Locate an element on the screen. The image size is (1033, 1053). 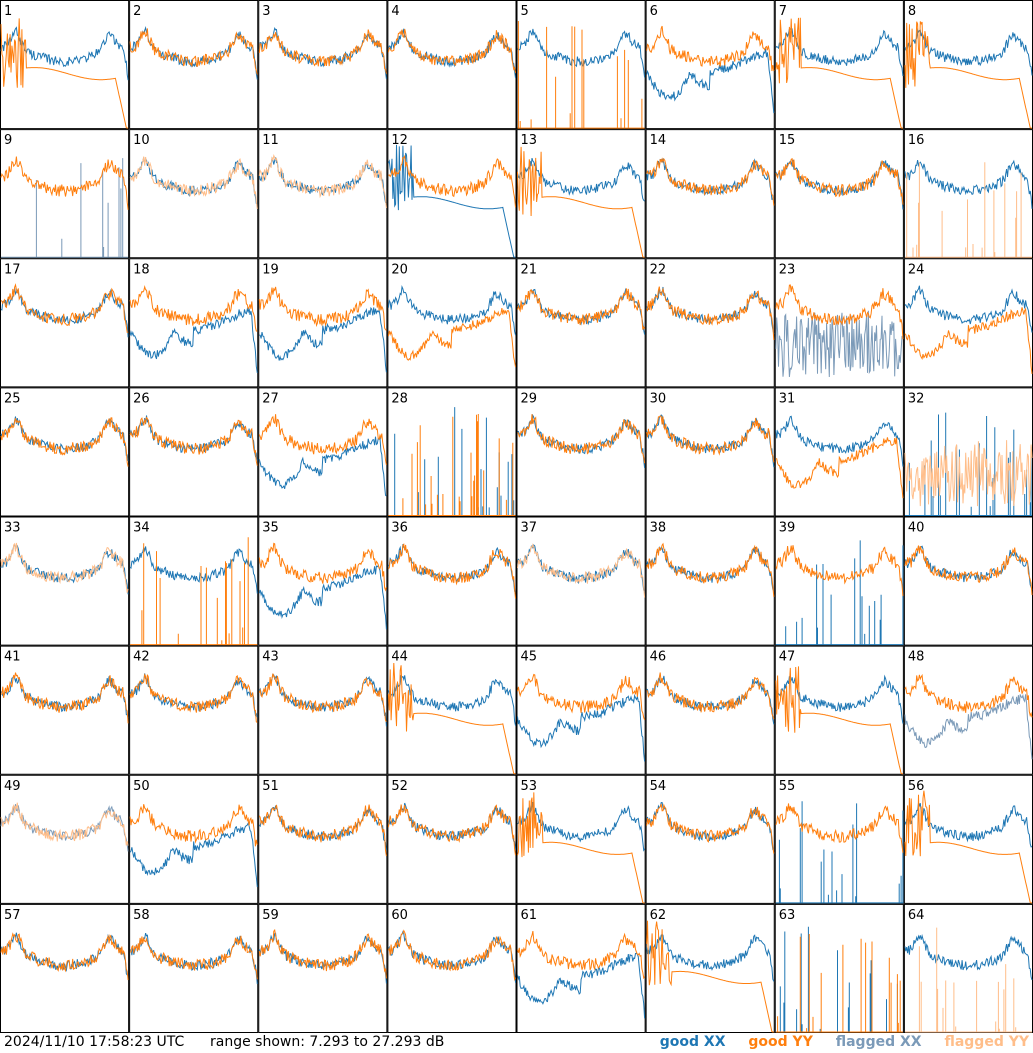
series-22-xx is located at coordinates (710, 310).